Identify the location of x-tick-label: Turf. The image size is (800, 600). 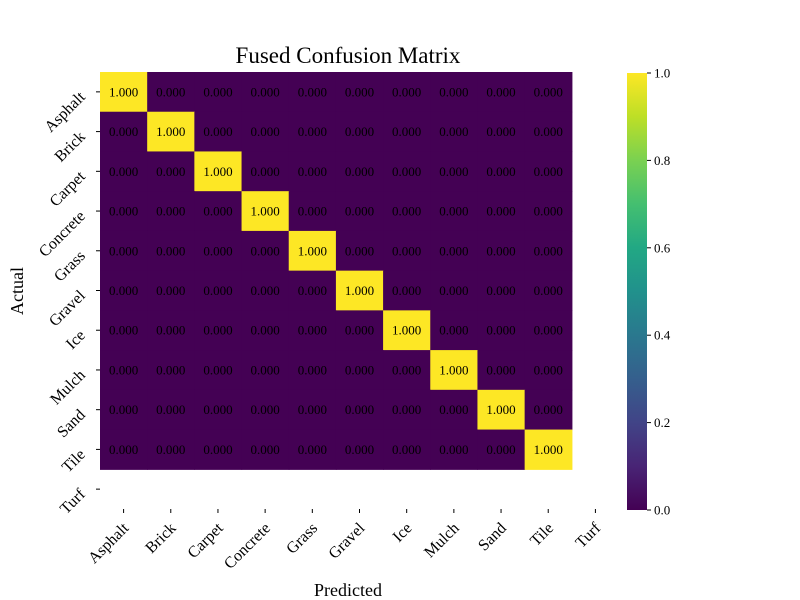
(589, 535).